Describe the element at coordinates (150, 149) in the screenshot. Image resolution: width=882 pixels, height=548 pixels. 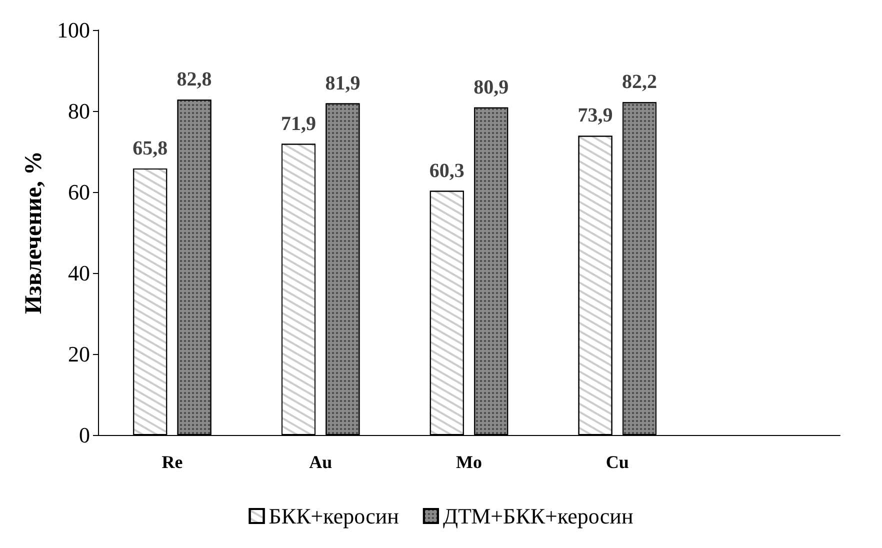
I see `data-label: 65,8` at that location.